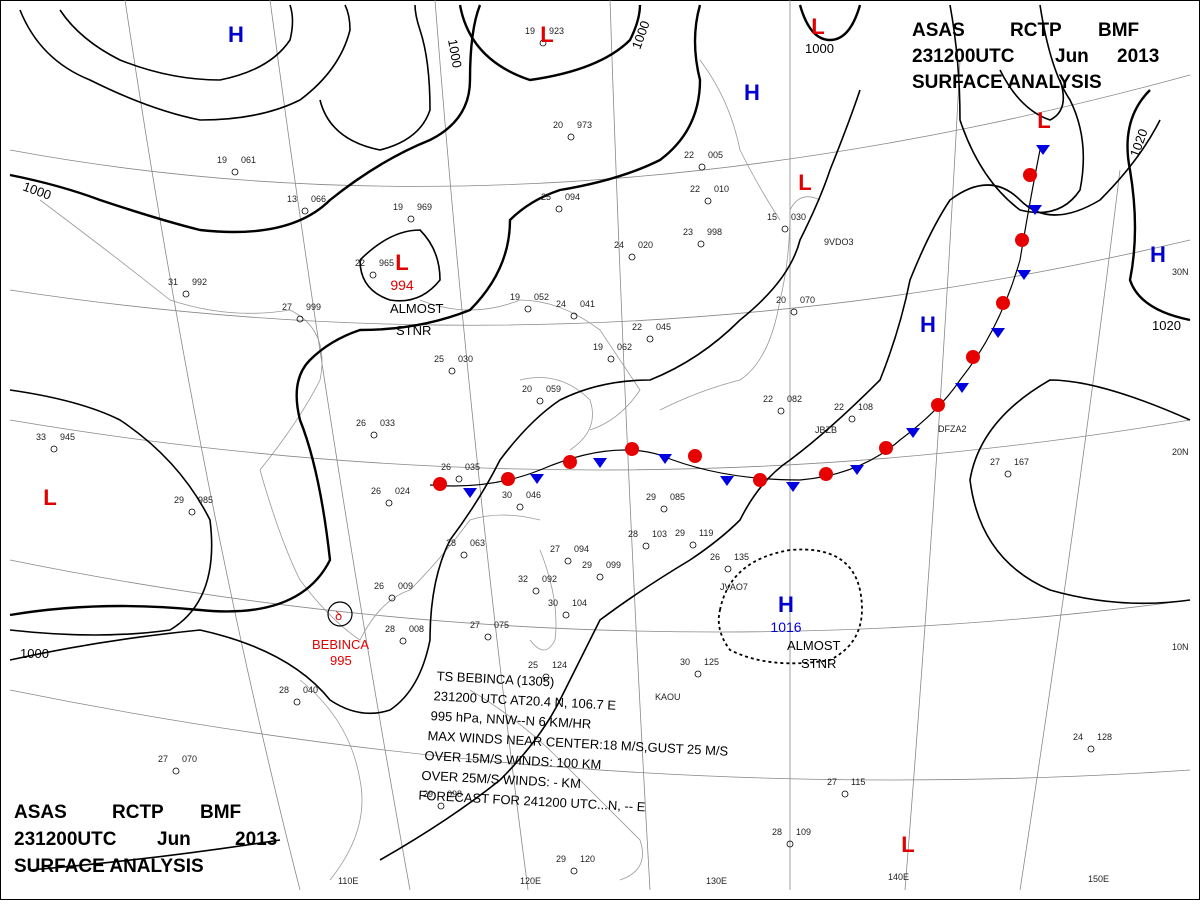  What do you see at coordinates (795, 305) in the screenshot?
I see `station-plot: 20 070` at bounding box center [795, 305].